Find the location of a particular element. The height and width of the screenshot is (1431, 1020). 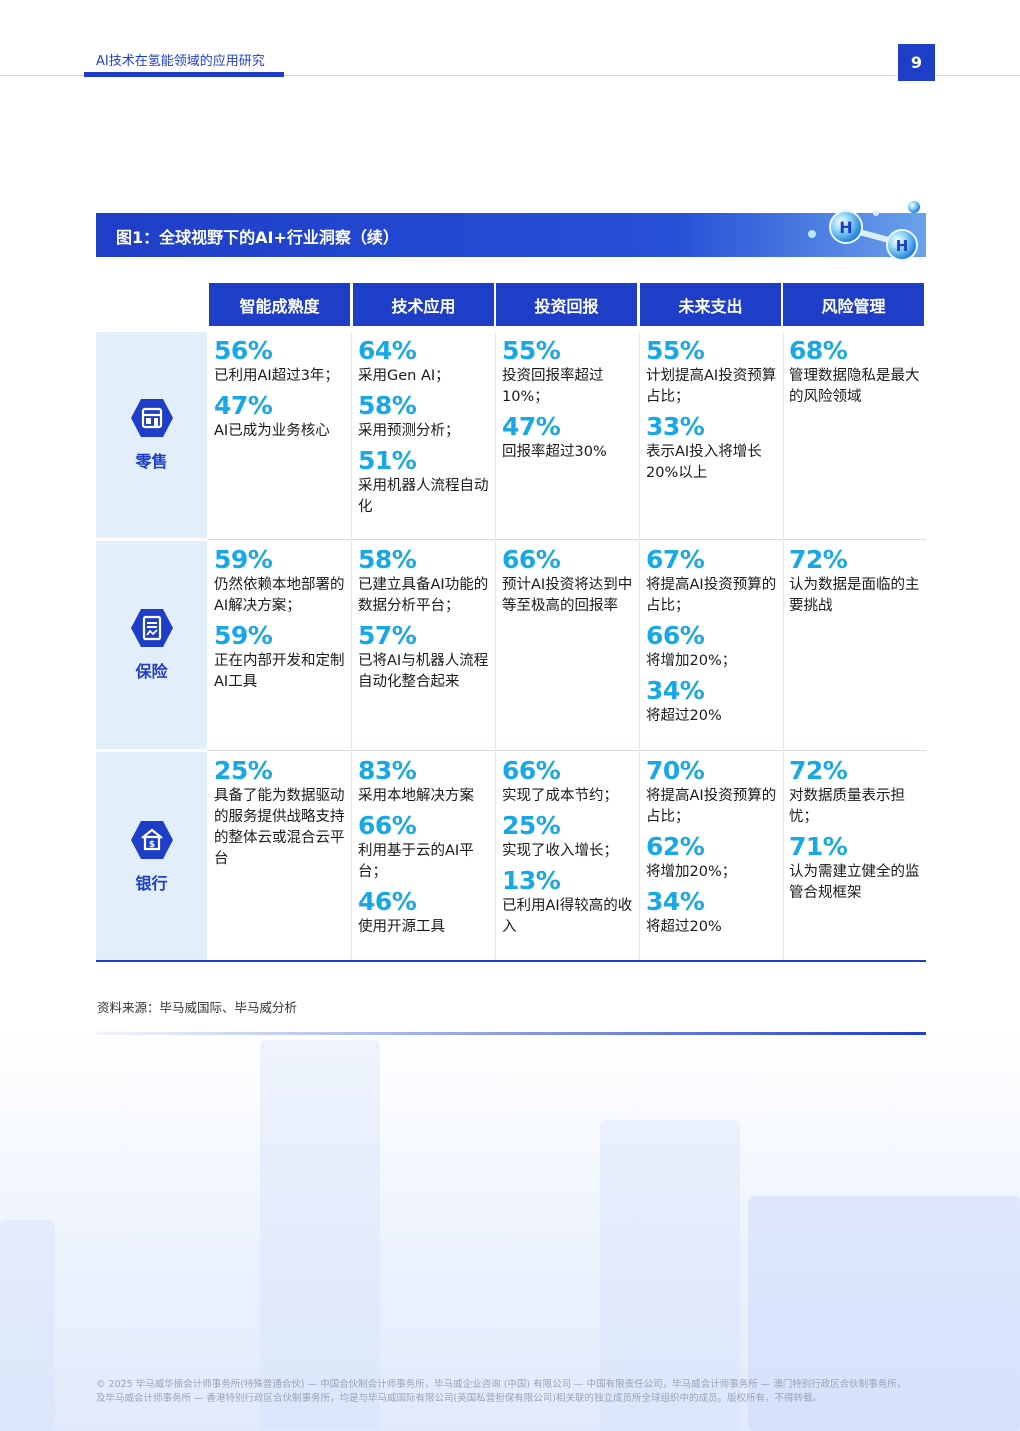

stat-description: 已利用AI得较高的收入 is located at coordinates (567, 916).